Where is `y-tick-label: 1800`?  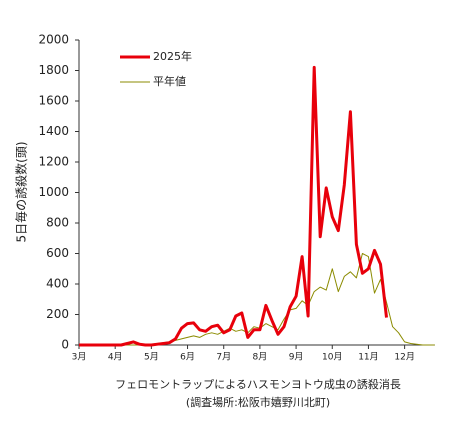 y-tick-label: 1800 is located at coordinates (53, 70).